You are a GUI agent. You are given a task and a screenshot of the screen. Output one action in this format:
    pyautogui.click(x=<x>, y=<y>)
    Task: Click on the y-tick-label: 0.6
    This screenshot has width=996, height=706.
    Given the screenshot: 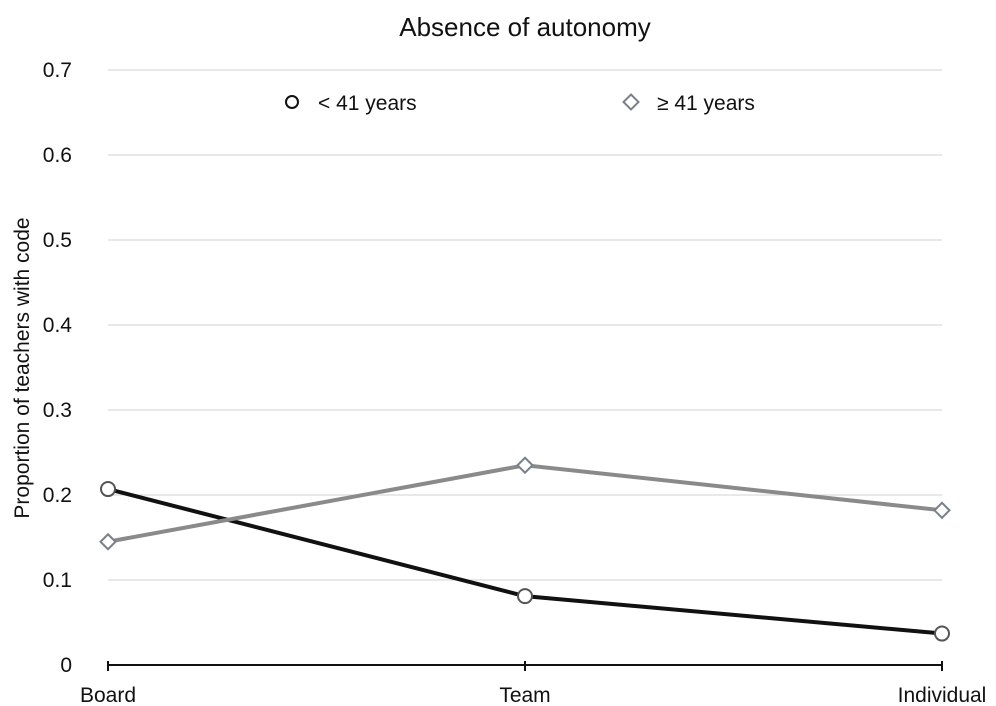 What is the action you would take?
    pyautogui.click(x=57, y=155)
    